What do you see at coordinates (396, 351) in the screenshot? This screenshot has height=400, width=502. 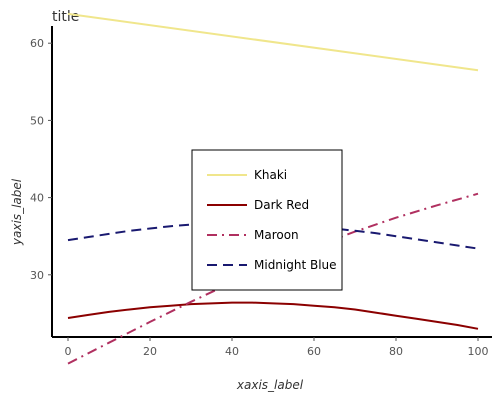 I see `x-tick-label: 80` at bounding box center [396, 351].